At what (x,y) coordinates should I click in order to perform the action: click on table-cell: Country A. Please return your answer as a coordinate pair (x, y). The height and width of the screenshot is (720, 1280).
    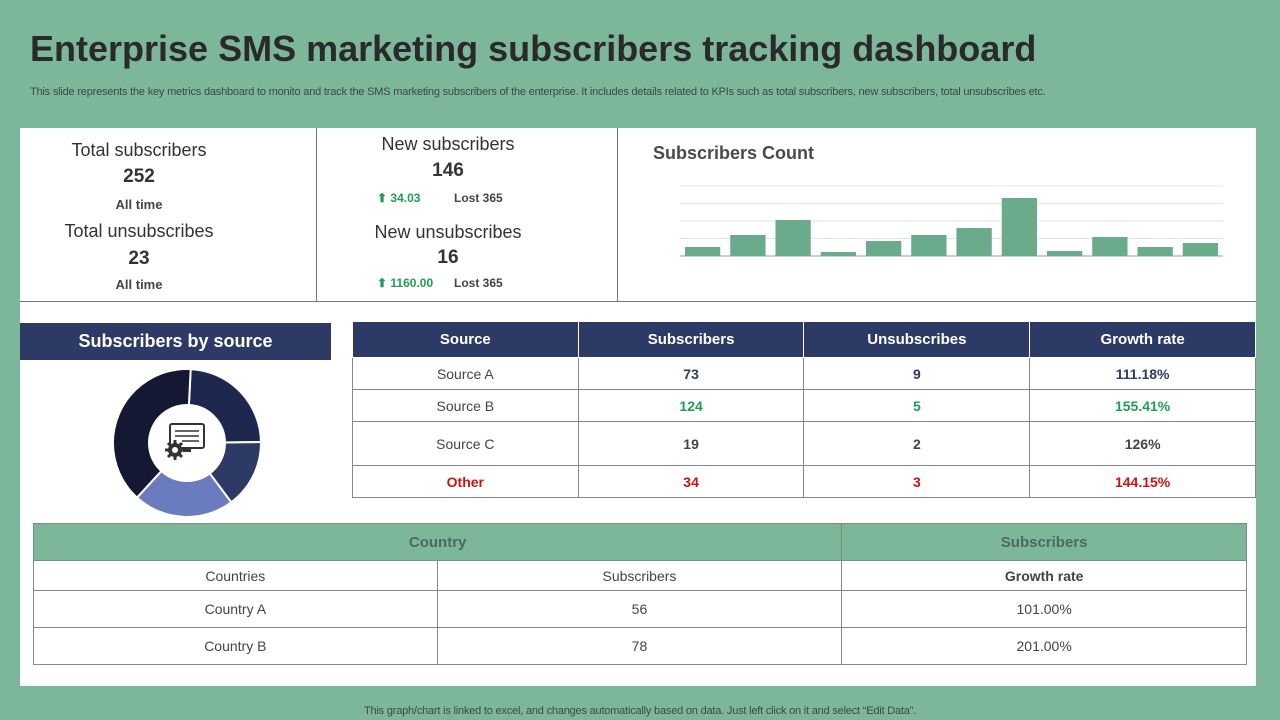
    Looking at the image, I should click on (235, 609).